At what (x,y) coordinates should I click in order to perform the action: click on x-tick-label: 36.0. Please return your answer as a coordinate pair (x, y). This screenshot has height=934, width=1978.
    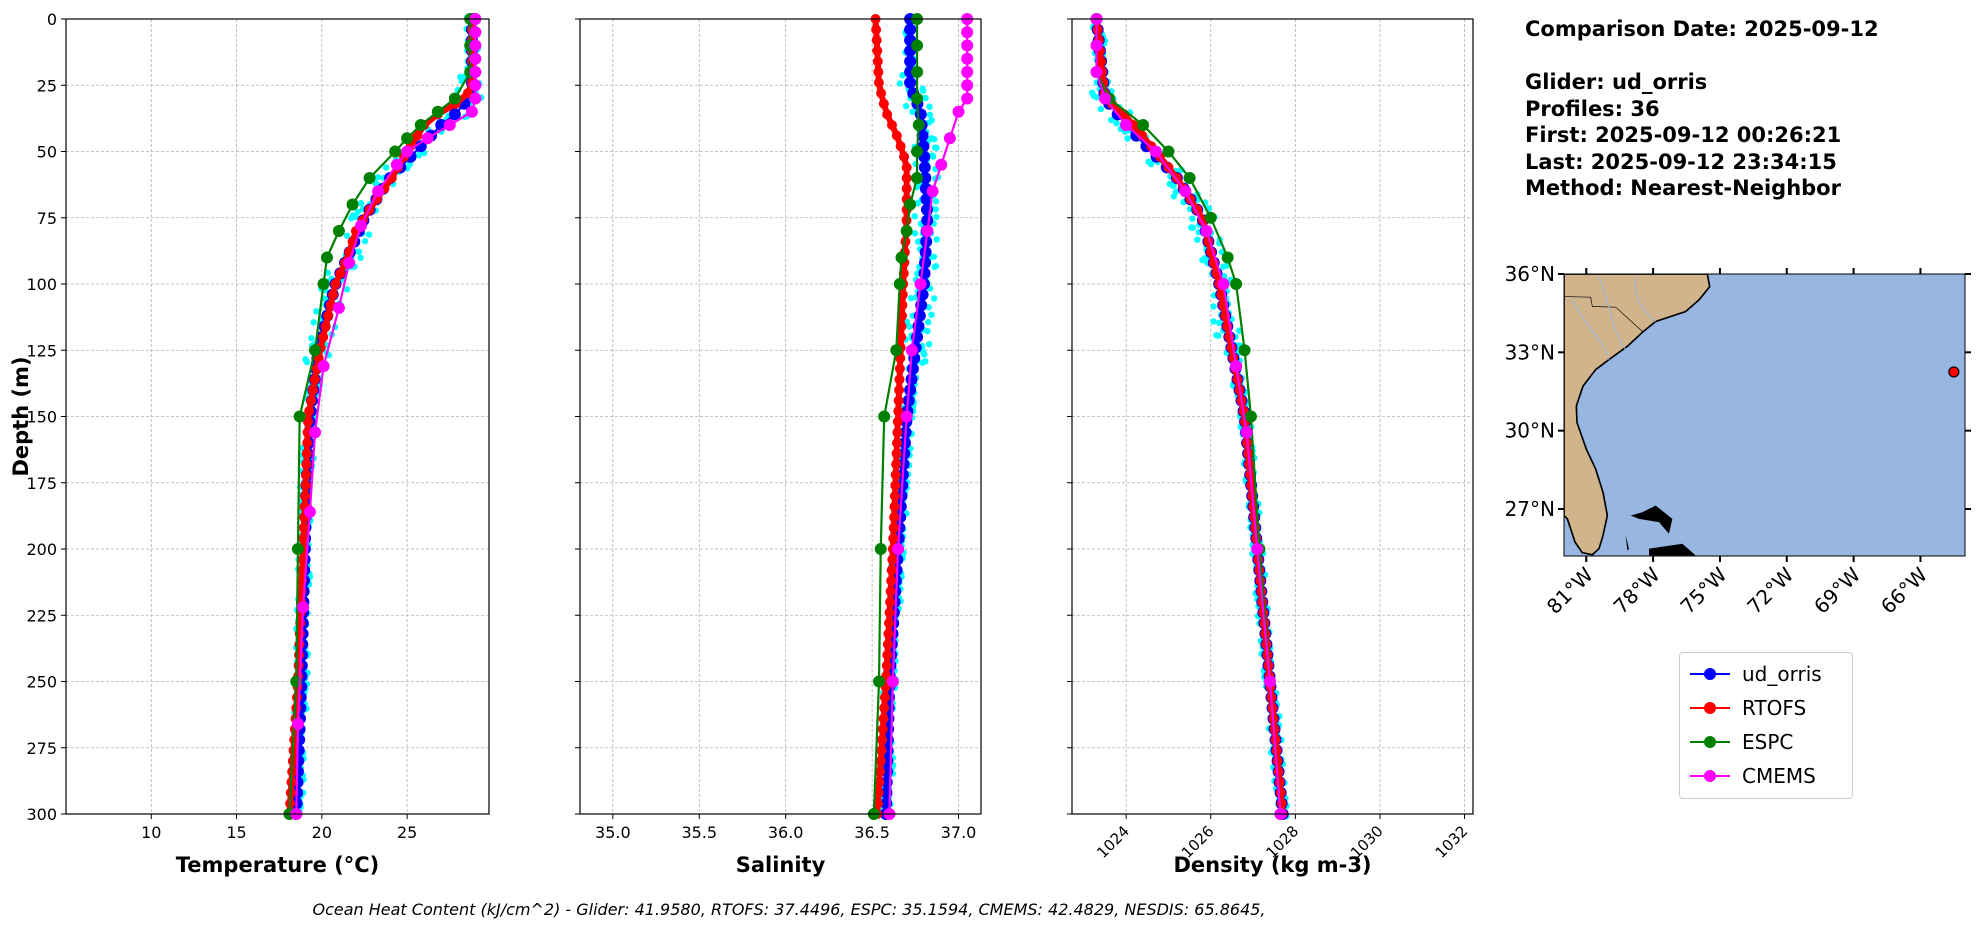
    Looking at the image, I should click on (786, 832).